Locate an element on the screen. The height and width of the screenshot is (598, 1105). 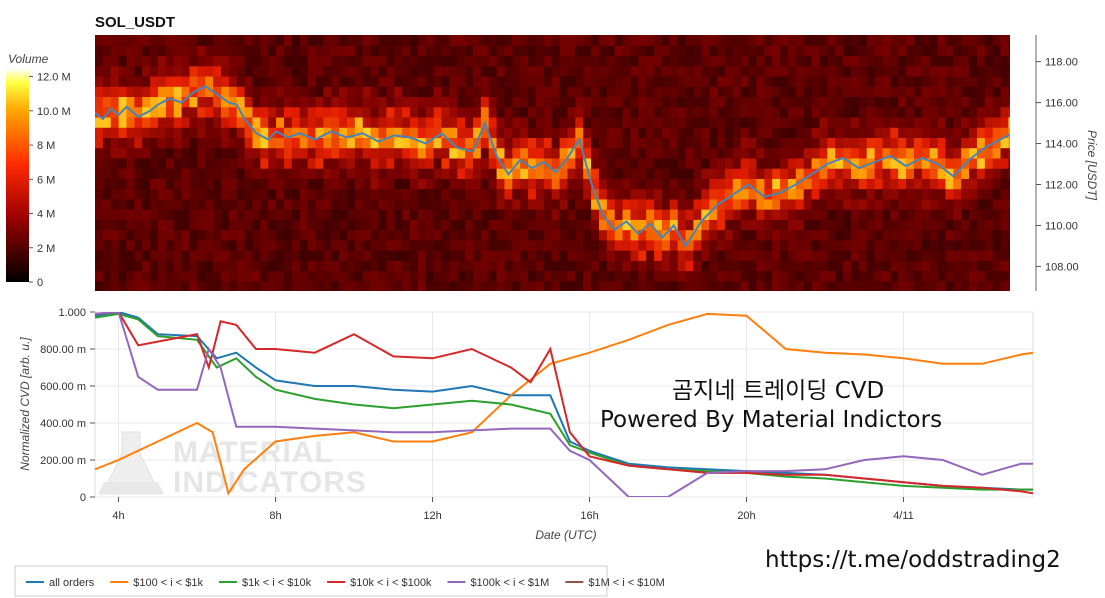
telegram-link: https://t.me/oddstrading2 is located at coordinates (913, 560).